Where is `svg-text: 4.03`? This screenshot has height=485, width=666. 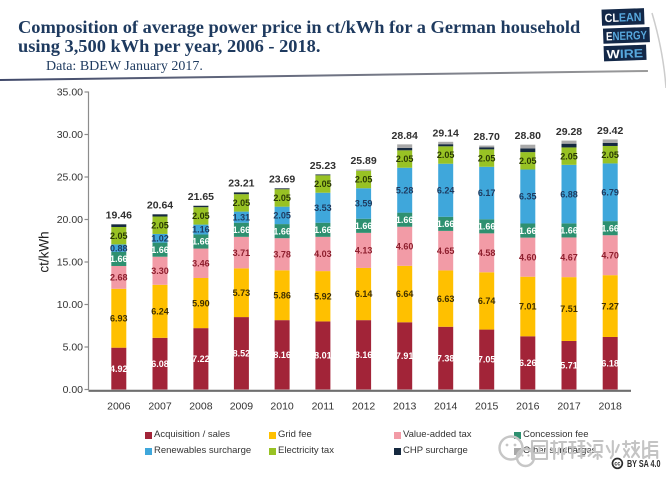
svg-text: 4.03 is located at coordinates (323, 254).